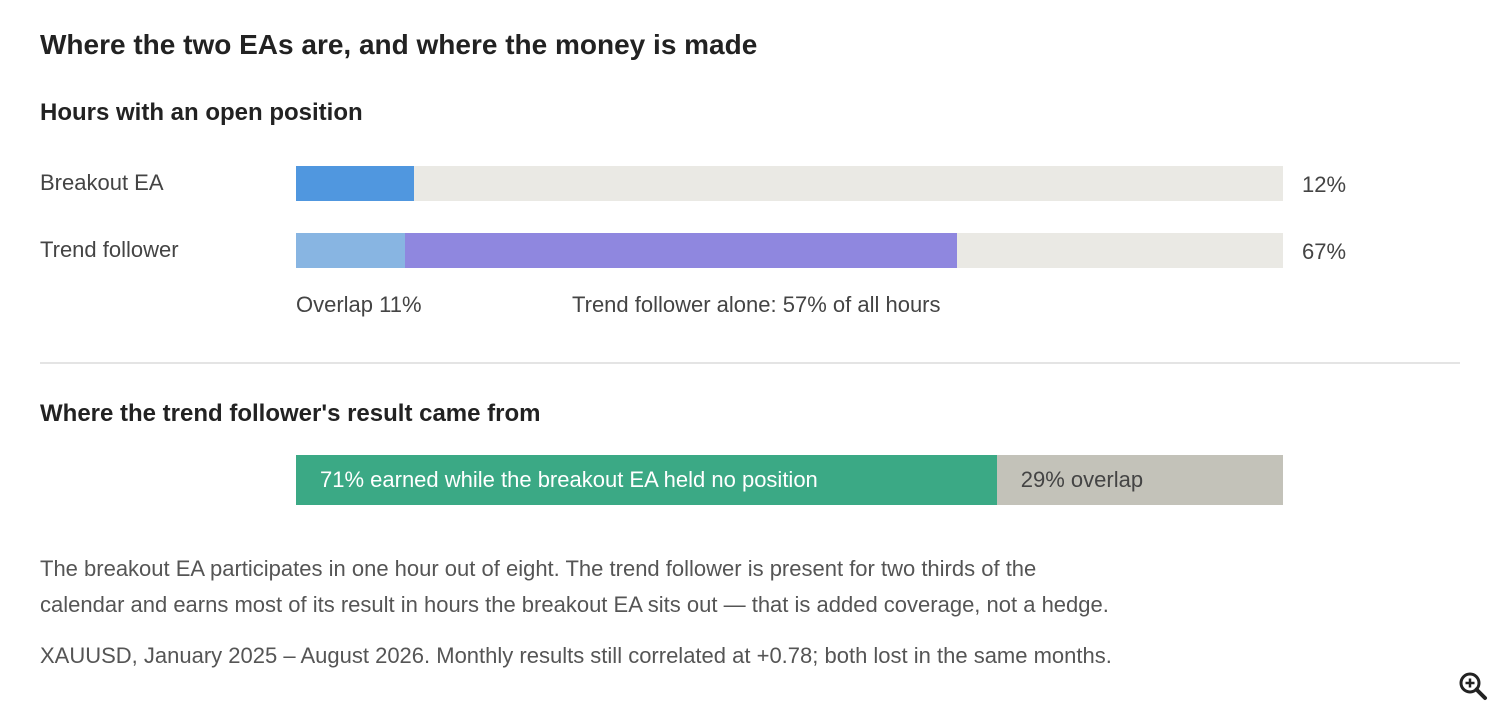  Describe the element at coordinates (359, 304) in the screenshot. I see `annotation-overlap: Overlap 11%` at that location.